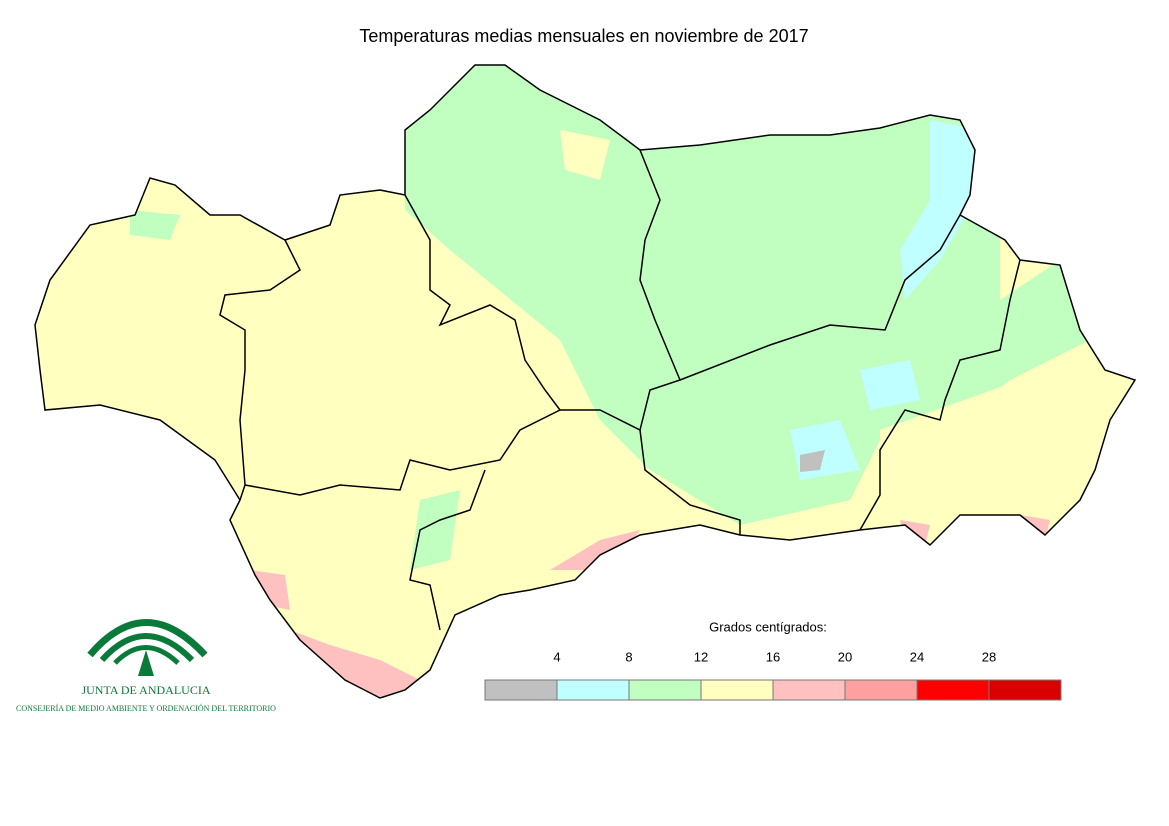 Image resolution: width=1169 pixels, height=826 pixels. What do you see at coordinates (845, 656) in the screenshot?
I see `legend-break-label: 20` at bounding box center [845, 656].